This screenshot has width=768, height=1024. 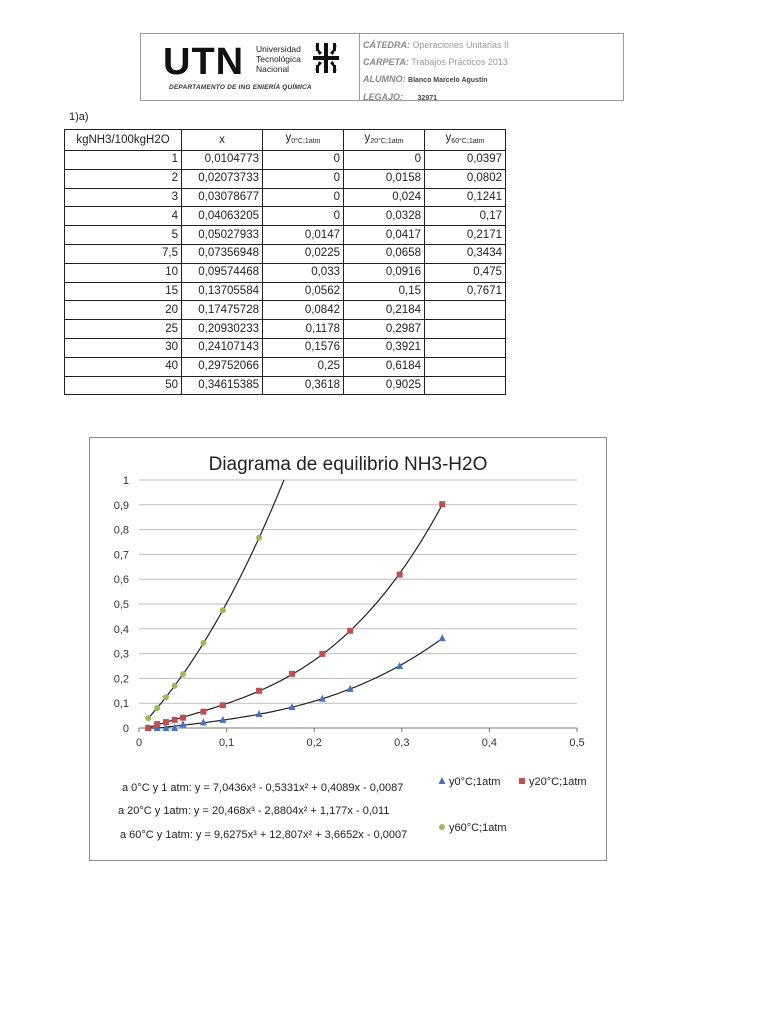 I want to click on table-cell: 0,24107143, so click(x=222, y=347).